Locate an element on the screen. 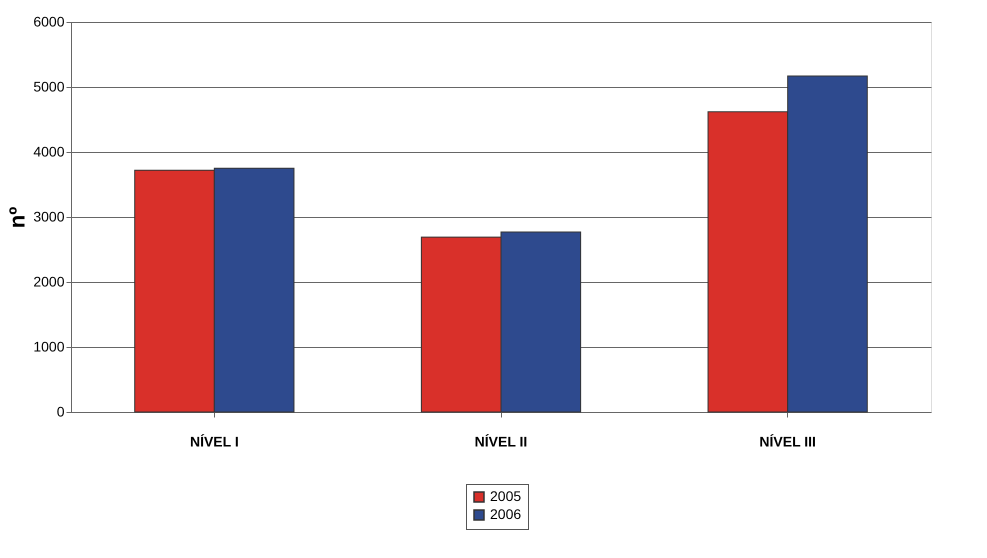  legend-label: 2006 is located at coordinates (506, 514).